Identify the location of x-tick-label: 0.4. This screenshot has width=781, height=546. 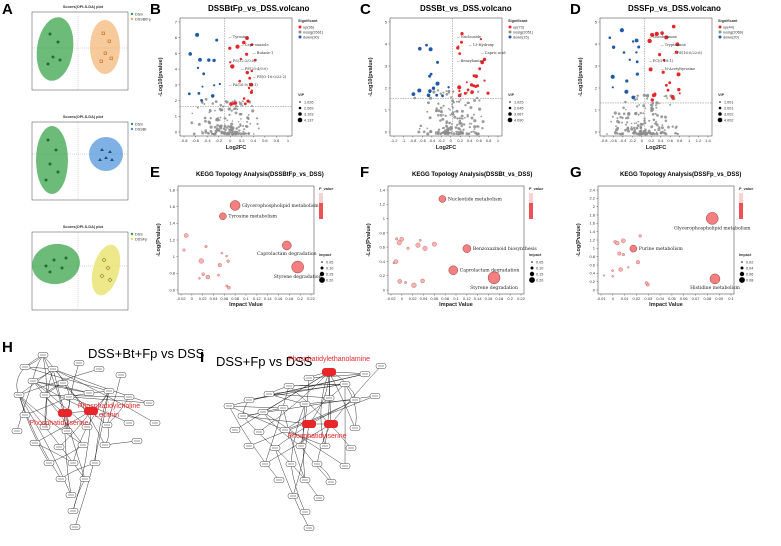
(470, 140).